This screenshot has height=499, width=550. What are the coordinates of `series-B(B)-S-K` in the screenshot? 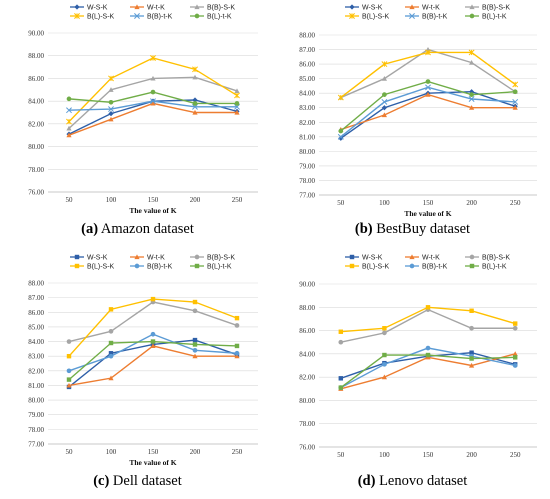 It's located at (153, 102).